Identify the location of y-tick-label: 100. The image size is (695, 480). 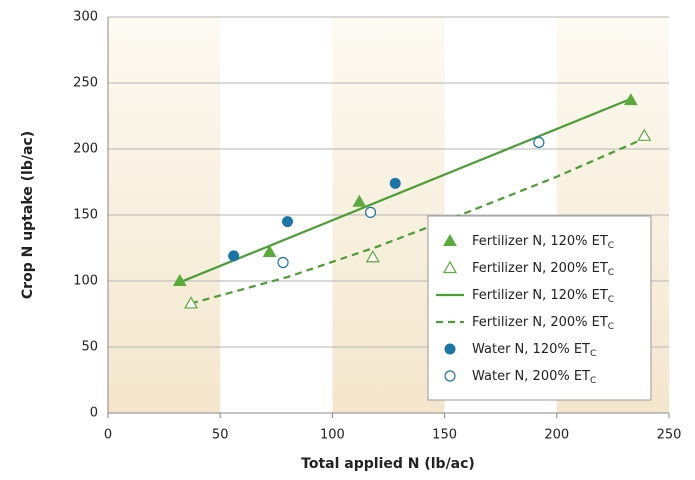
(85, 281).